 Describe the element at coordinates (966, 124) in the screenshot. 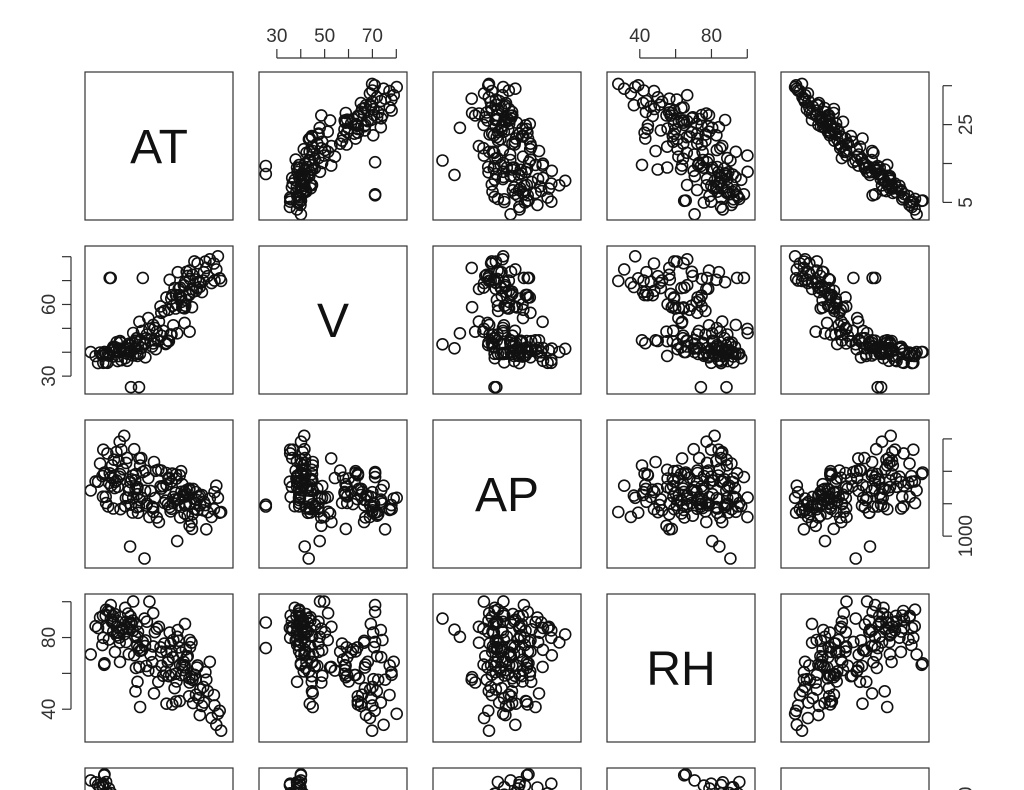

I see `tick-label: 25` at that location.